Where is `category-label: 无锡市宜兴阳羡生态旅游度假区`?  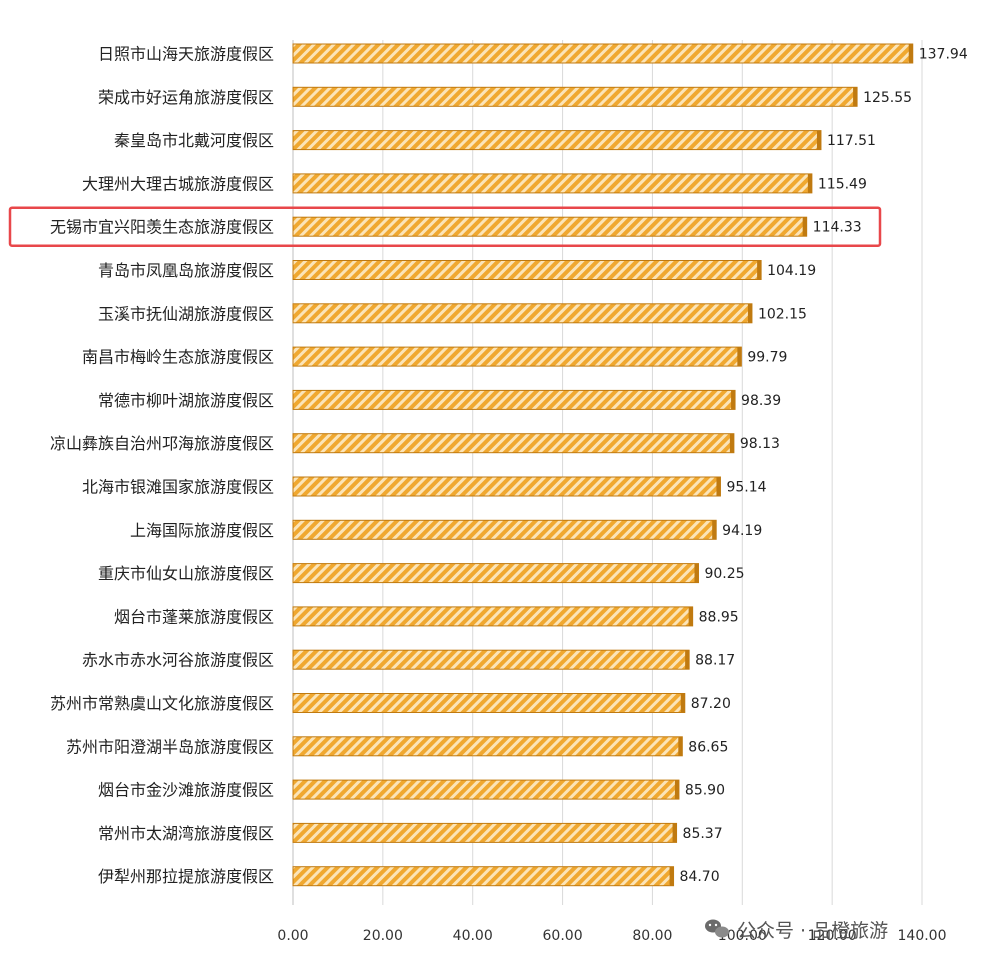 category-label: 无锡市宜兴阳羡生态旅游度假区 is located at coordinates (162, 227).